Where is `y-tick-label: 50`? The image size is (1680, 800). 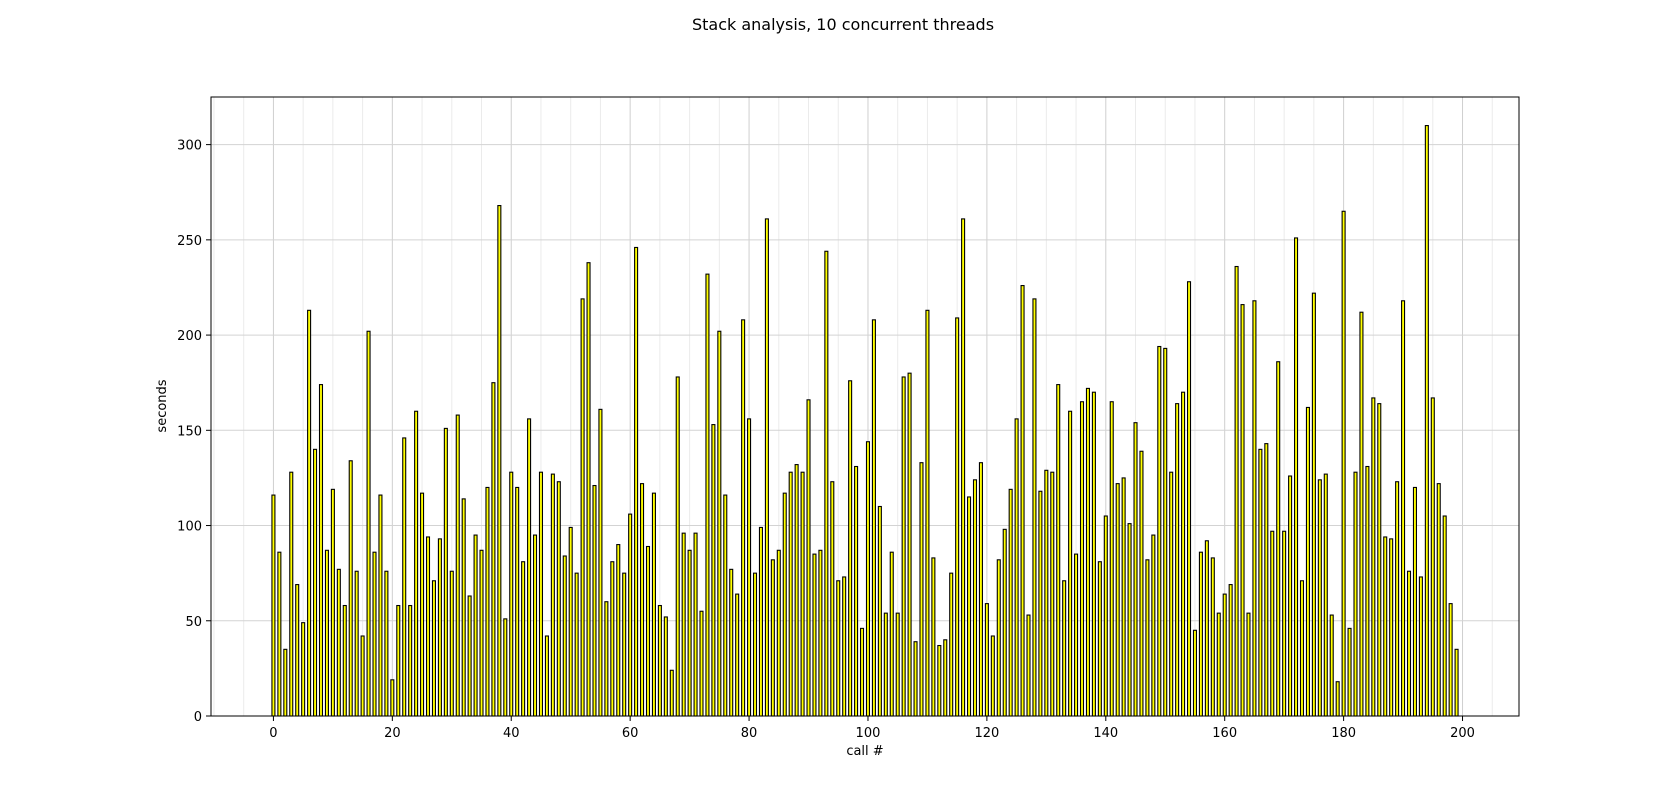
y-tick-label: 50 is located at coordinates (193, 622).